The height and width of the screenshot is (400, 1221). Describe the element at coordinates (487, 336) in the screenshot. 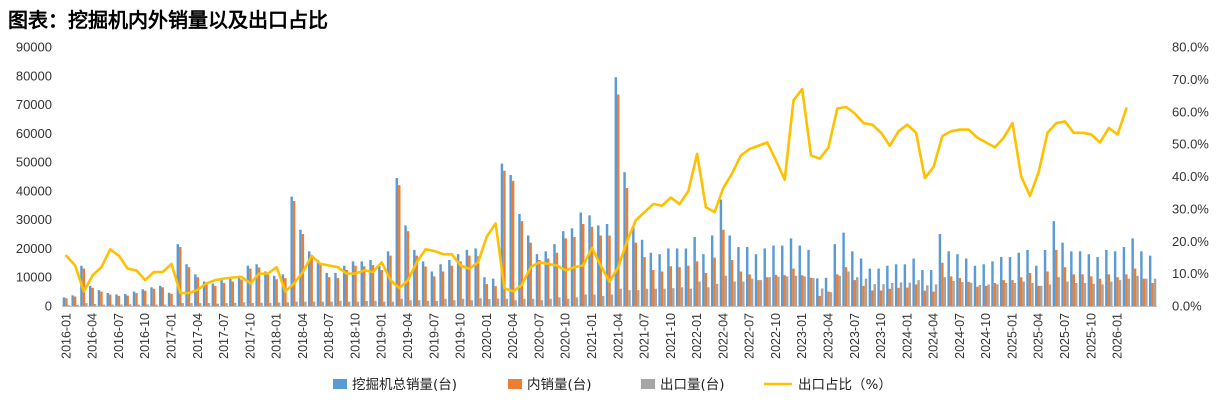

I see `x-tick-label: 2020-01` at that location.